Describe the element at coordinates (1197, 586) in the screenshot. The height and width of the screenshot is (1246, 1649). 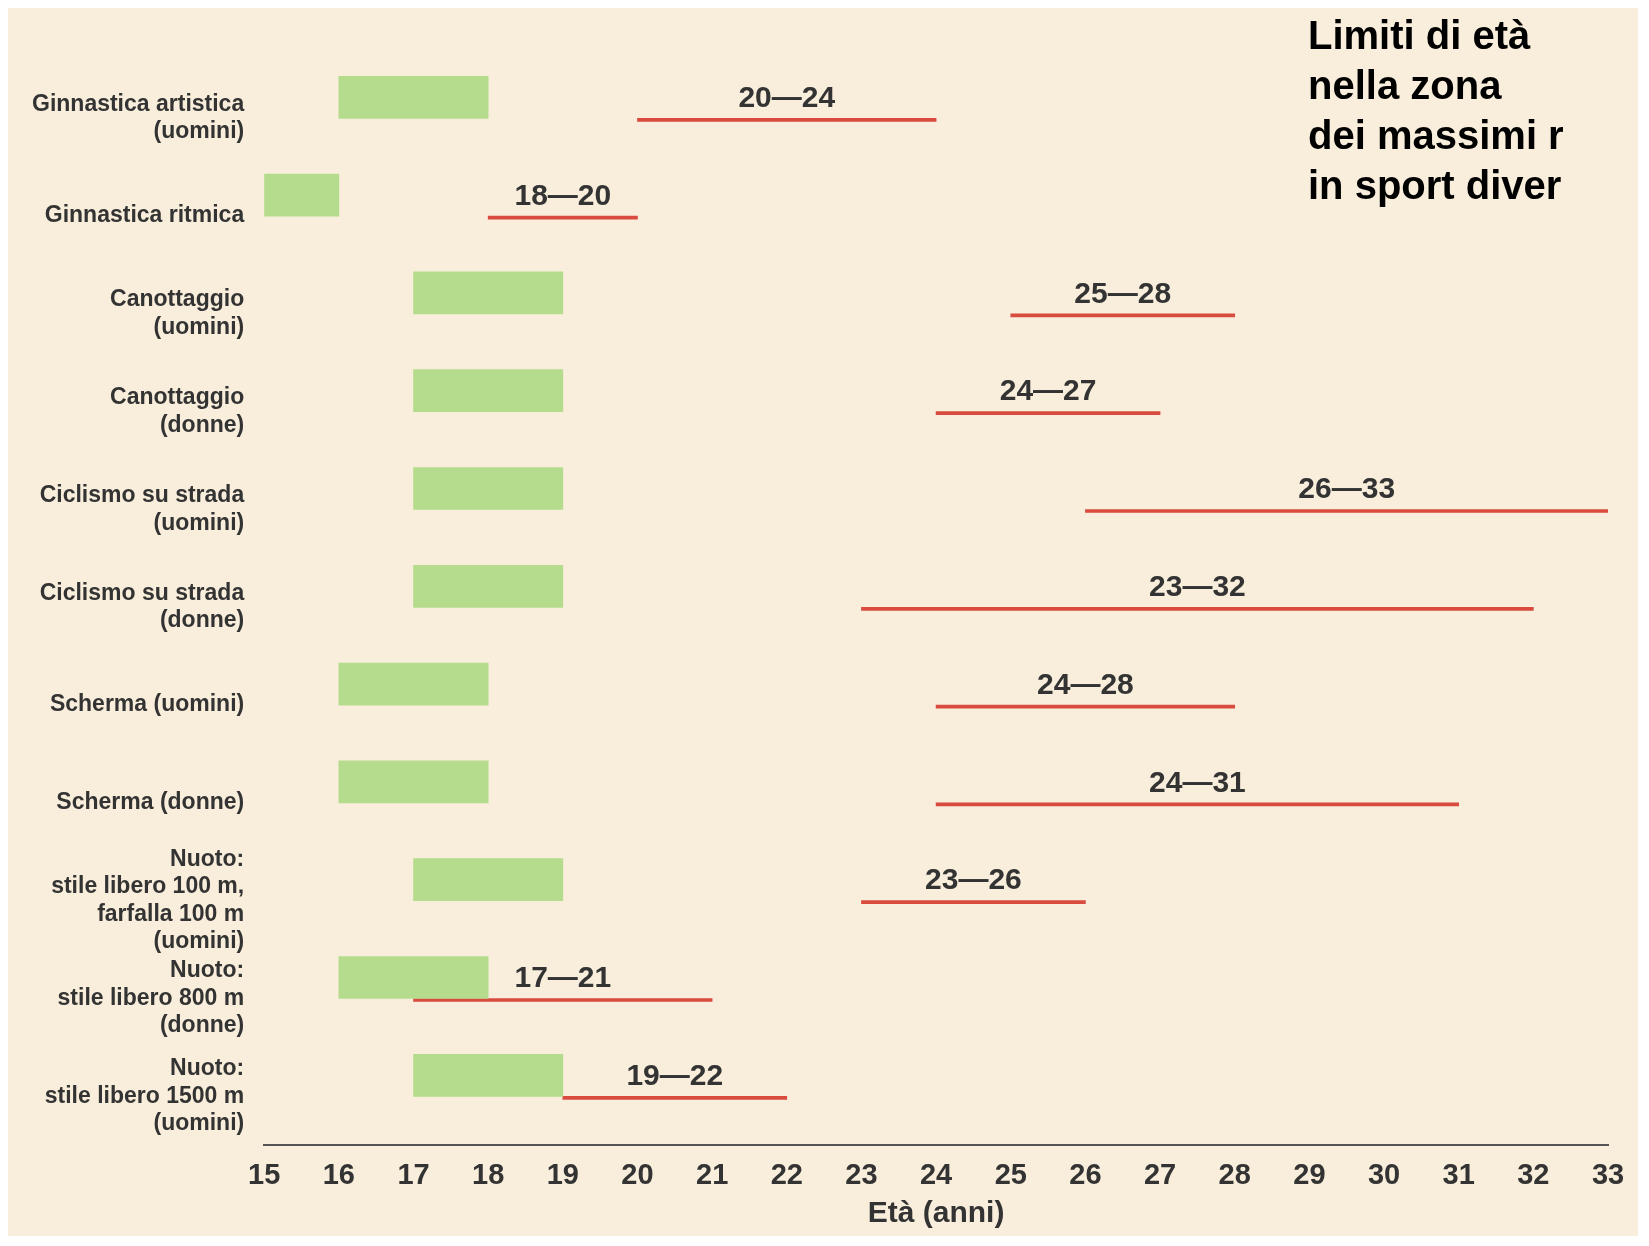
I see `annotation: 23—32` at that location.